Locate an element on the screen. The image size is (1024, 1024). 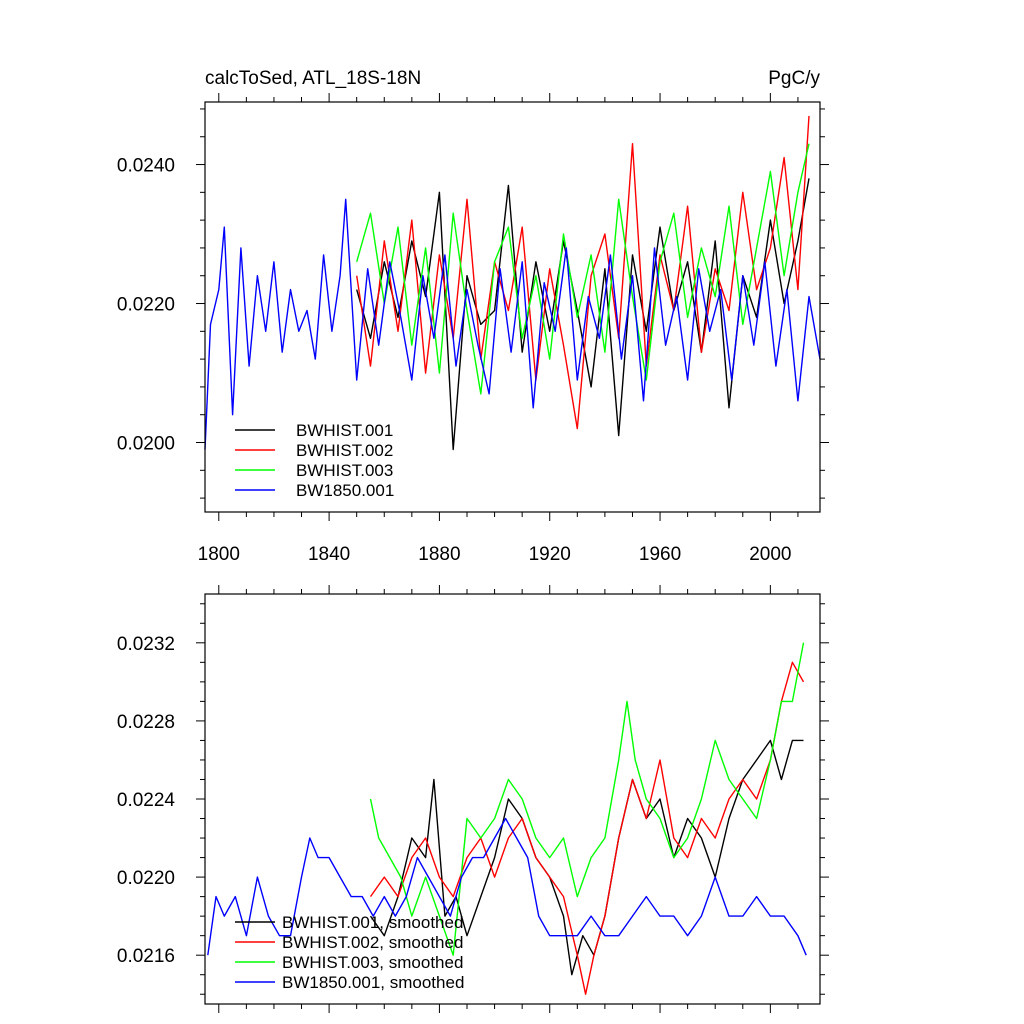
x-tick-label: 1880 is located at coordinates (439, 554).